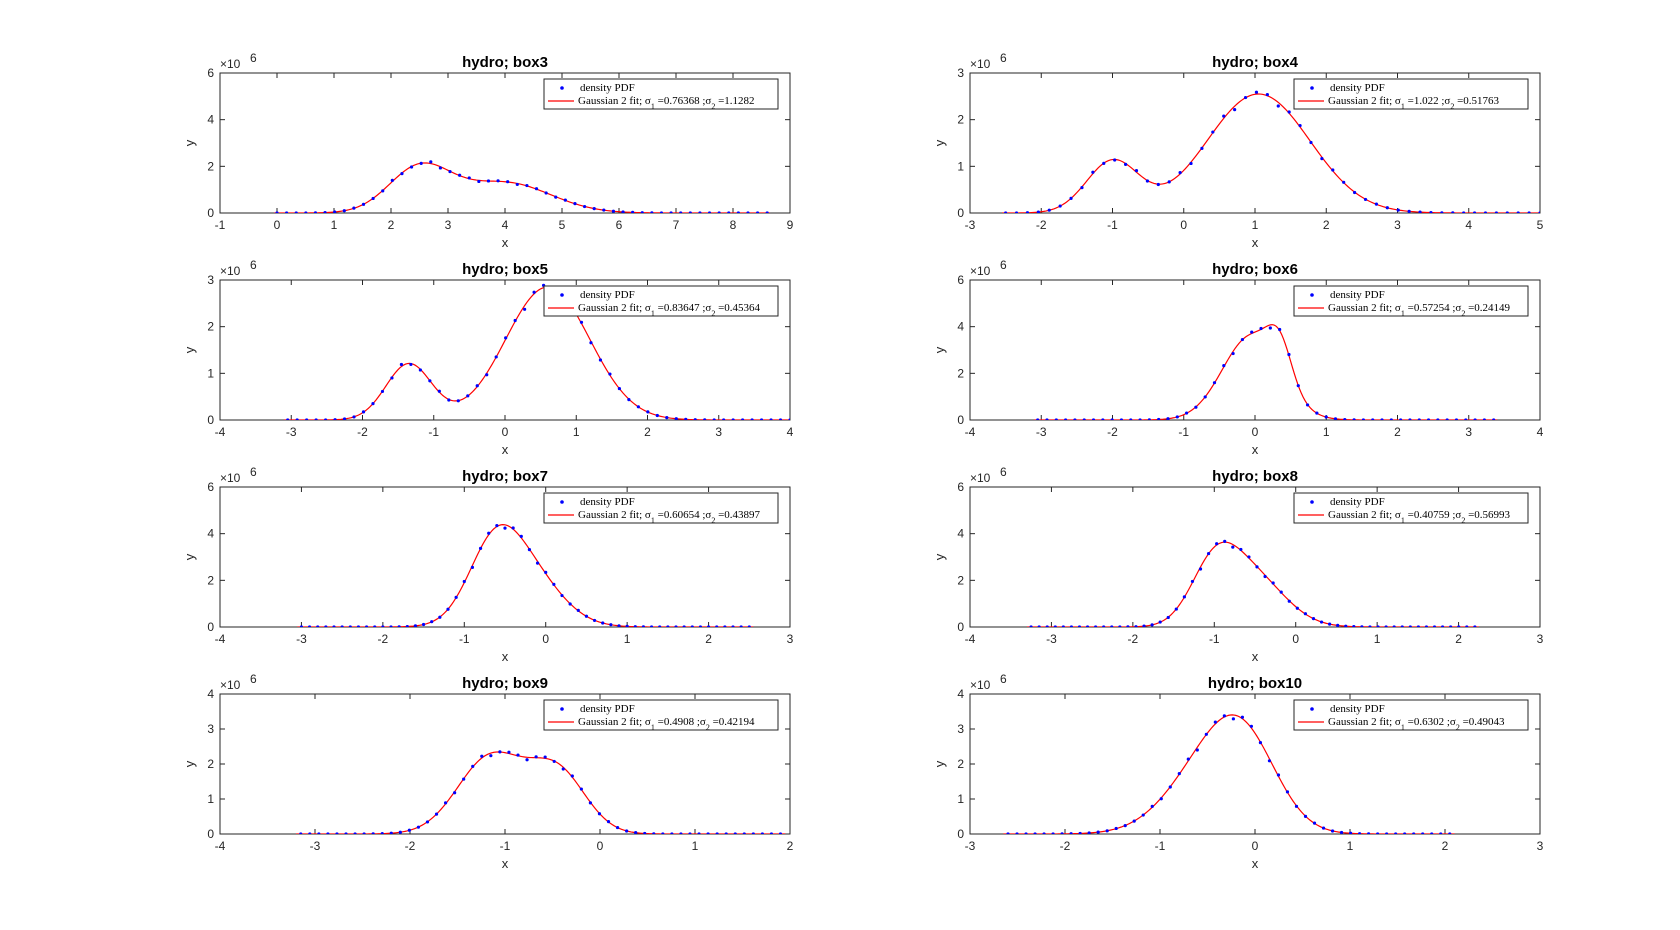  Describe the element at coordinates (676, 225) in the screenshot. I see `x-tick-label: 7` at that location.